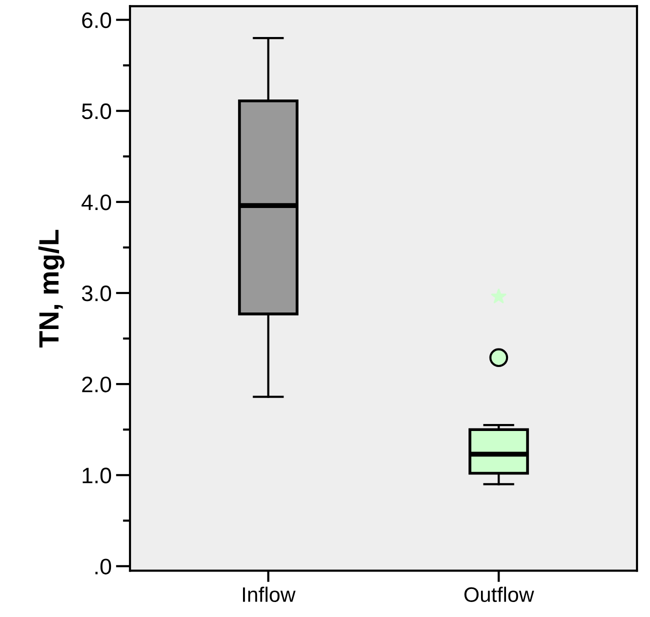 The height and width of the screenshot is (617, 650). What do you see at coordinates (97, 202) in the screenshot?
I see `y-tick-label: 4.0` at bounding box center [97, 202].